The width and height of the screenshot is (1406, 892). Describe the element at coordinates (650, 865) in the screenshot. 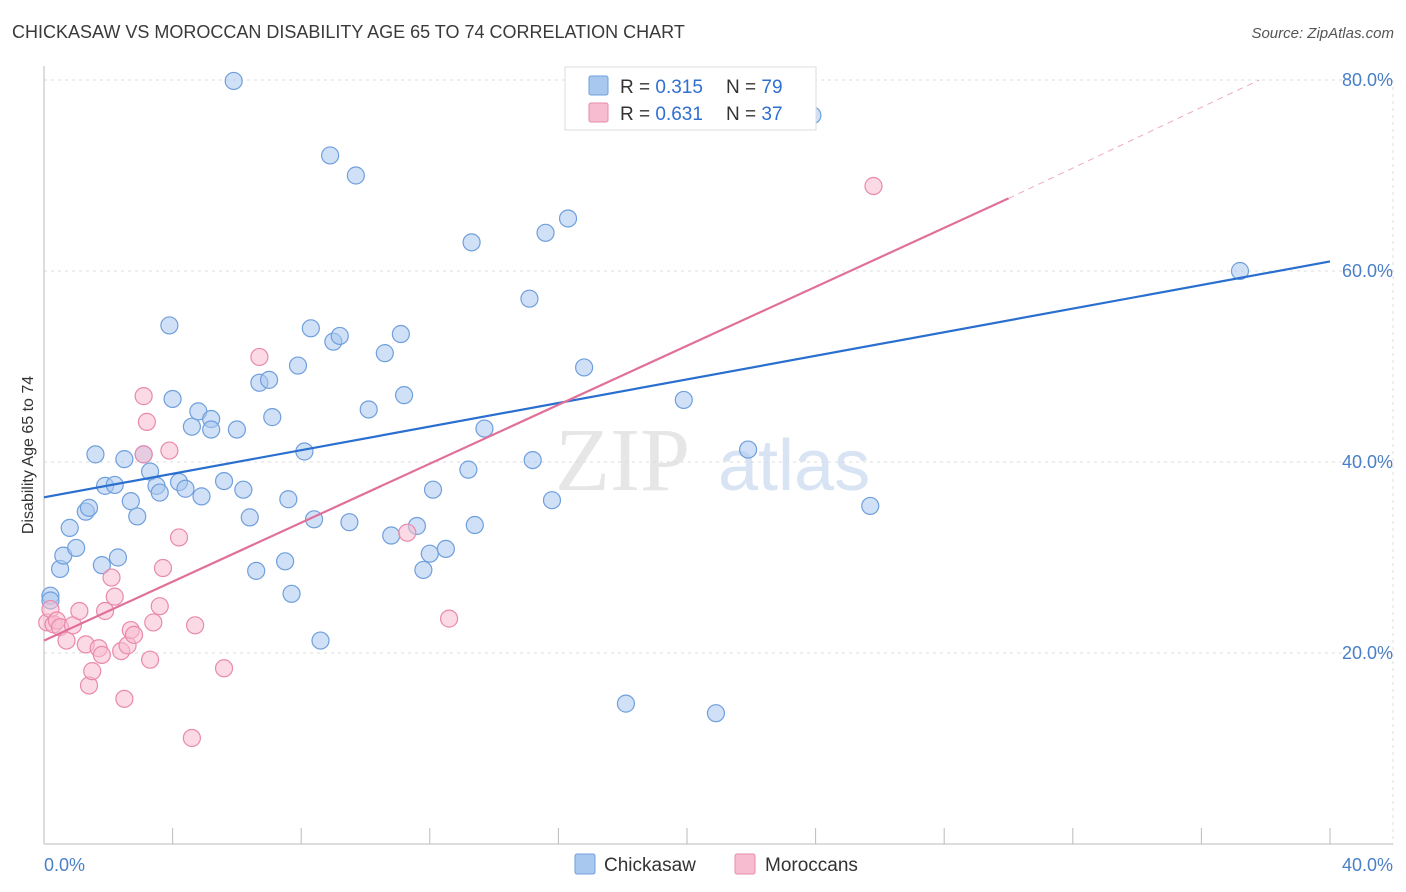

I see `bottom-legend-label-chickasaw: Chickasaw` at that location.